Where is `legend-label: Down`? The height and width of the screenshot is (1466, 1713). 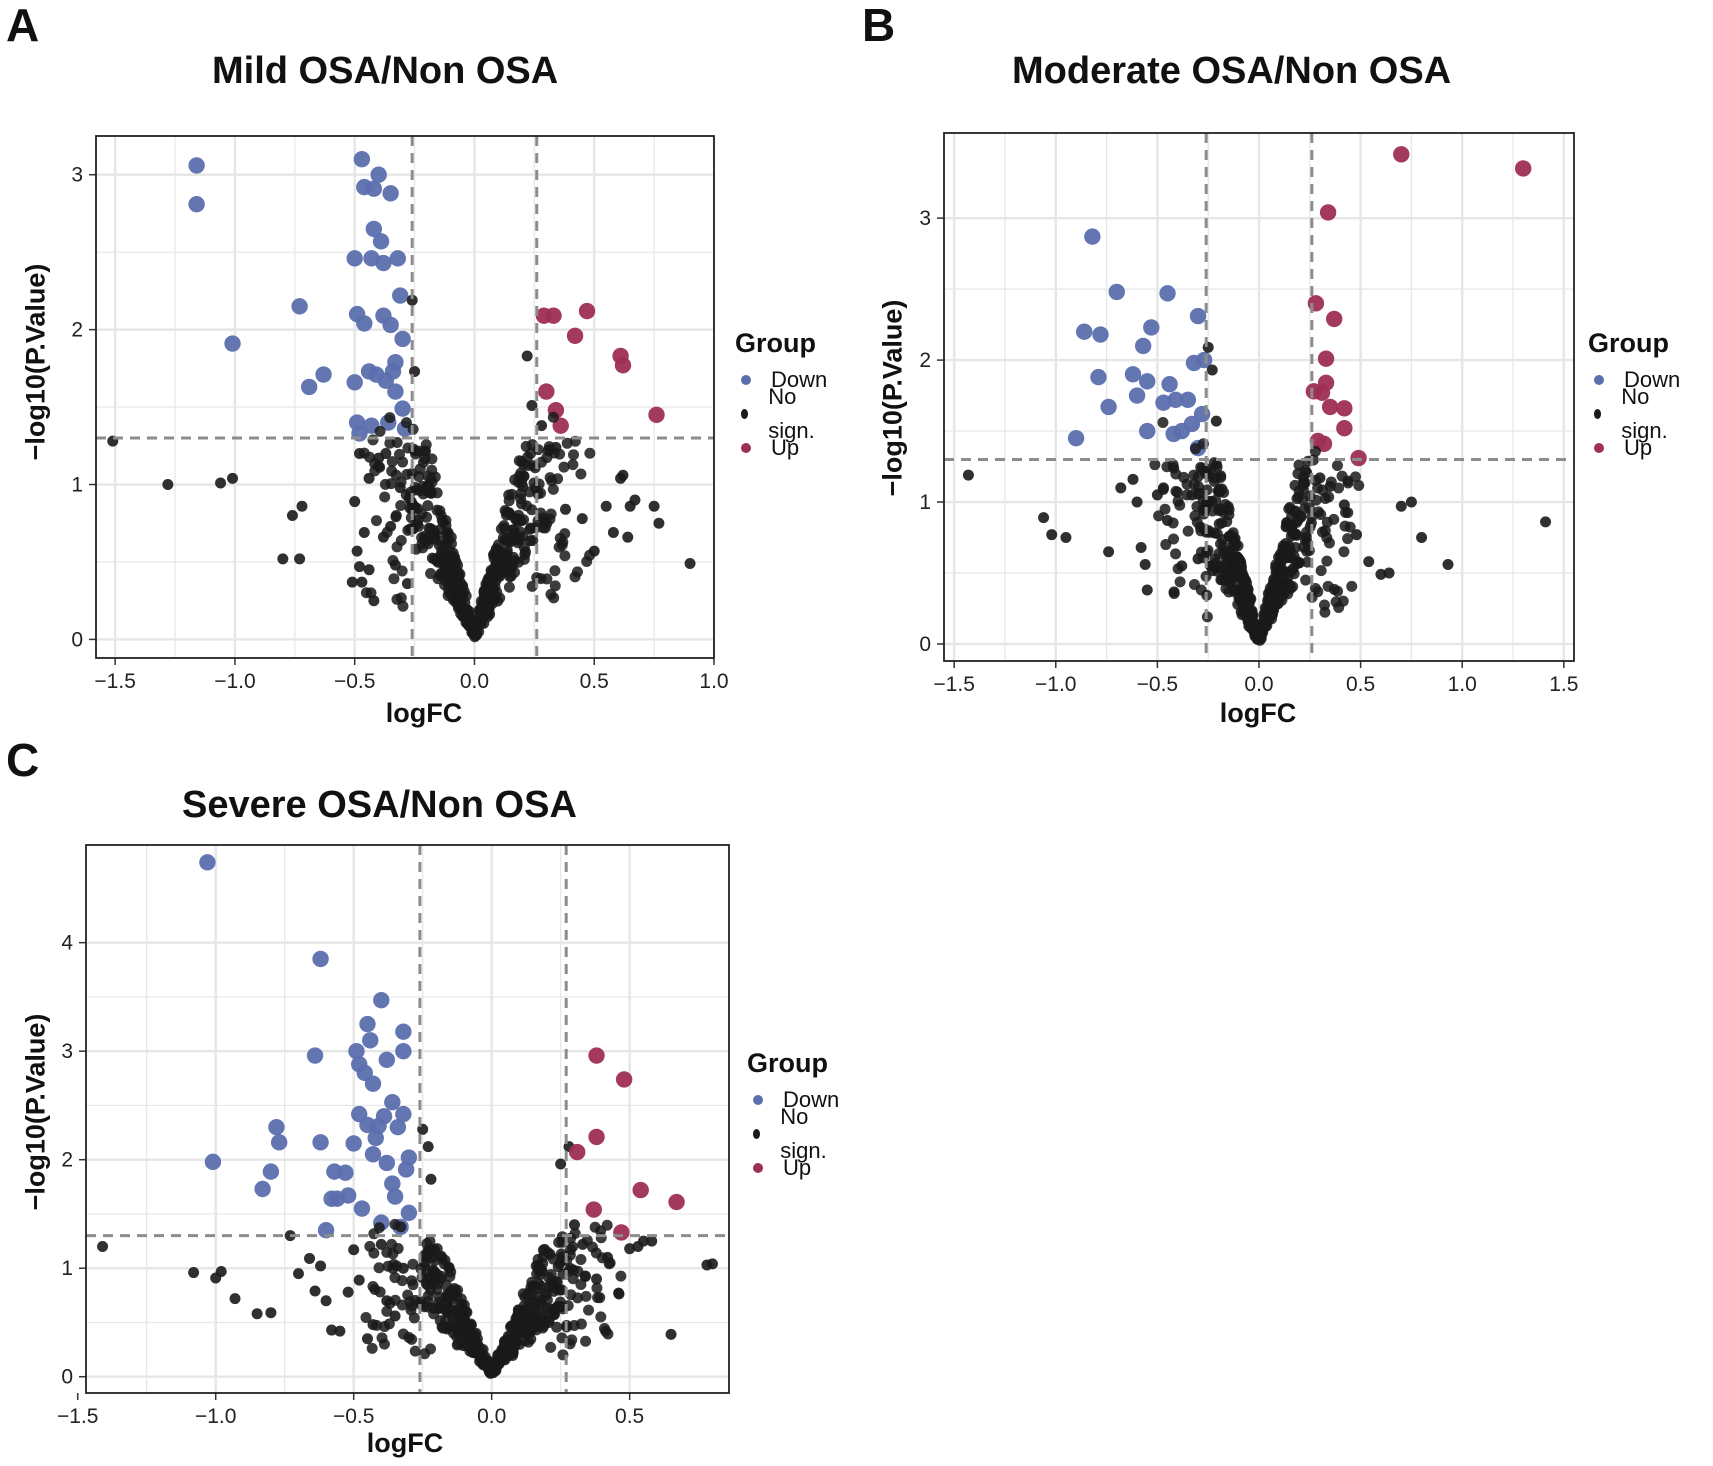
legend-label: Down is located at coordinates (799, 379).